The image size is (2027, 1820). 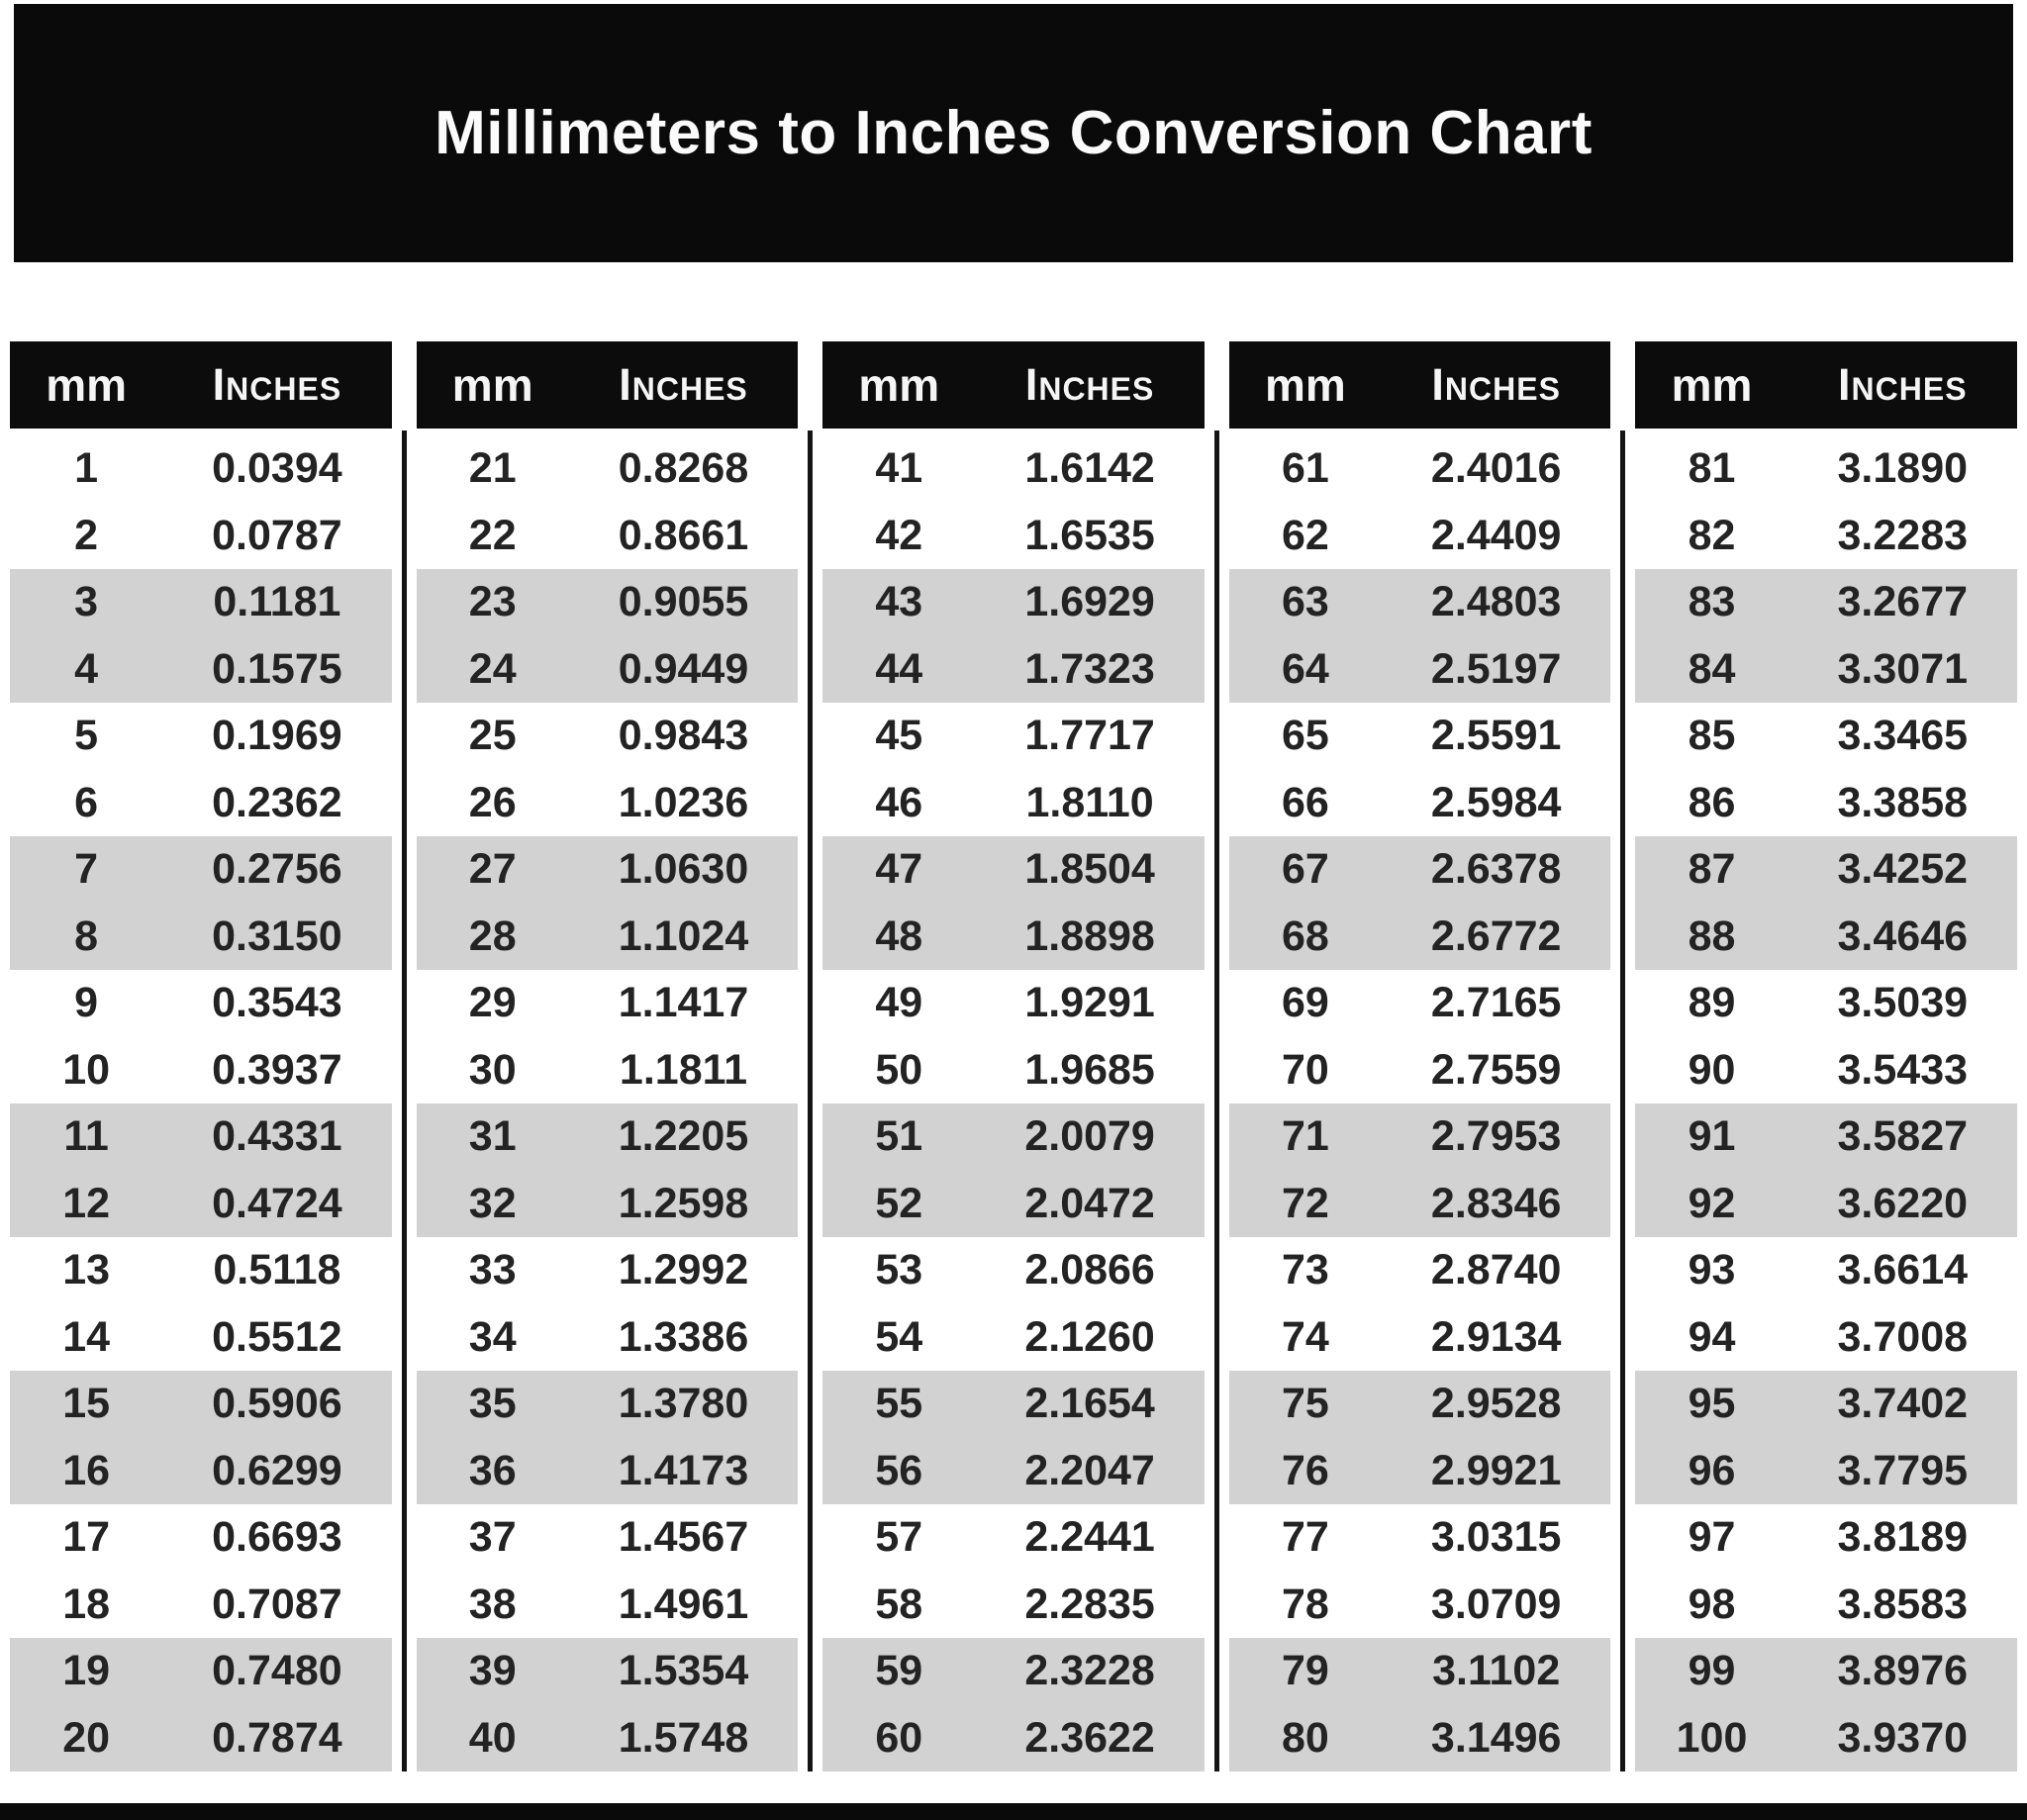 I want to click on table-row: 33 1.2992, so click(x=608, y=1270).